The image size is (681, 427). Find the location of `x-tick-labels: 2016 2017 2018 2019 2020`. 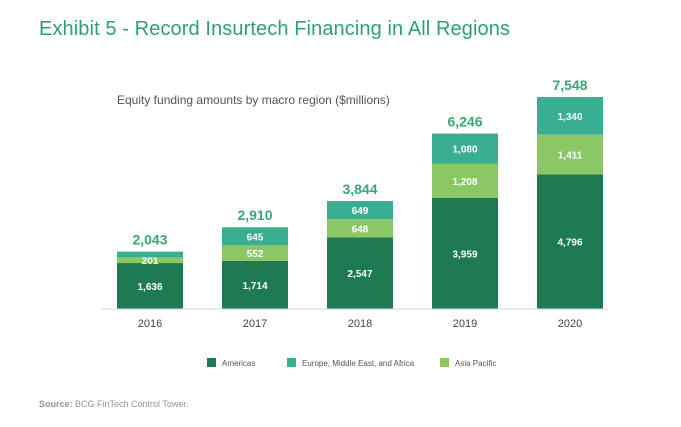

x-tick-labels: 2016 2017 2018 2019 2020 is located at coordinates (360, 324).